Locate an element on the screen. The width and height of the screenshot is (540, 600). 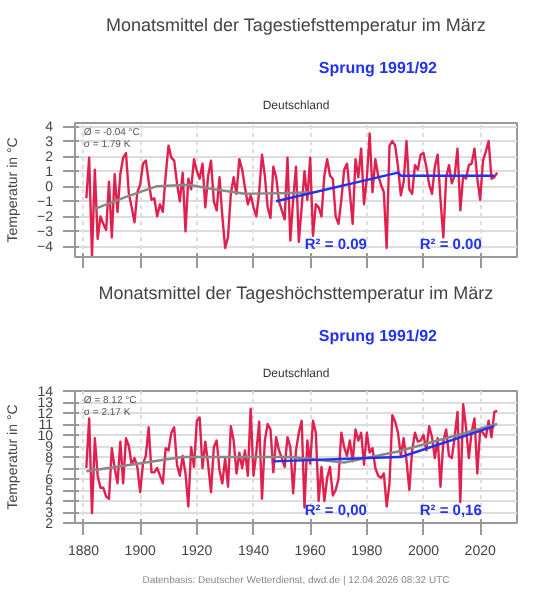
chart-title: Monatsmittel der Tageshöchsttemperatur im März is located at coordinates (296, 293).